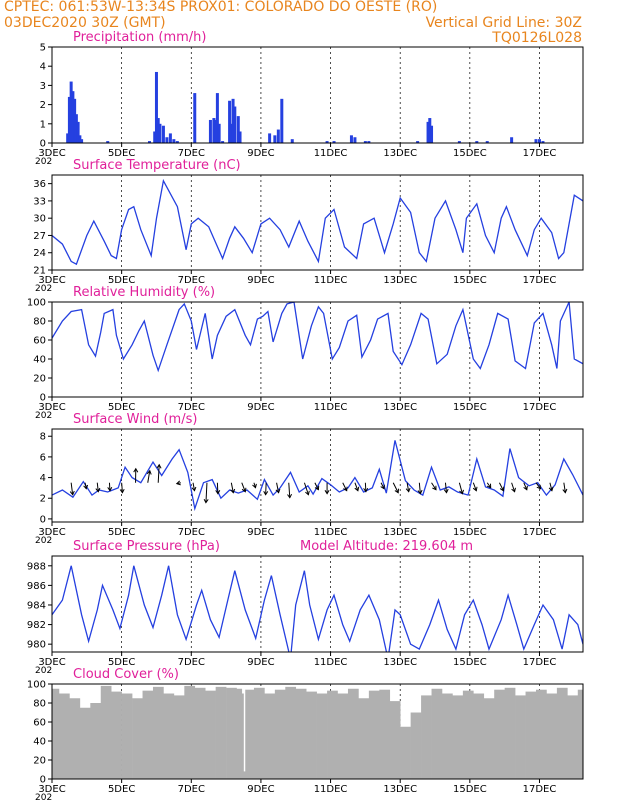  I want to click on y-tick-label: 4, so click(43, 67).